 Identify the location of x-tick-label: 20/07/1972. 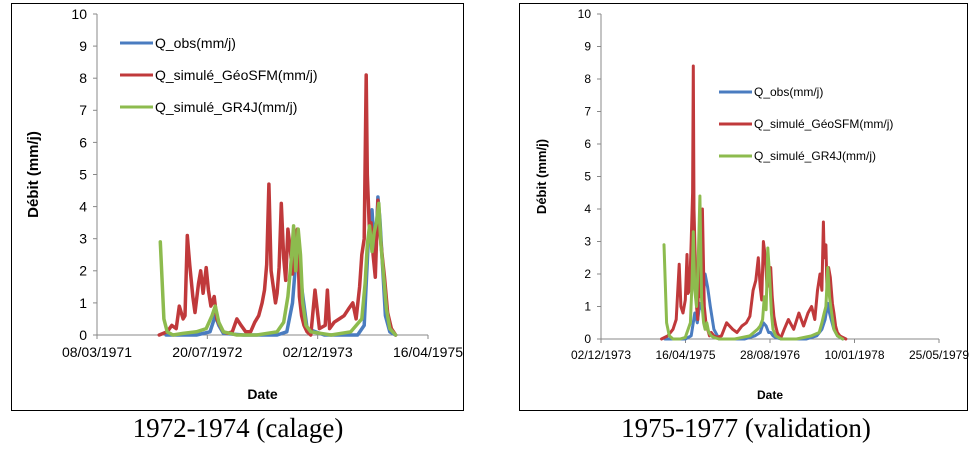
(207, 352).